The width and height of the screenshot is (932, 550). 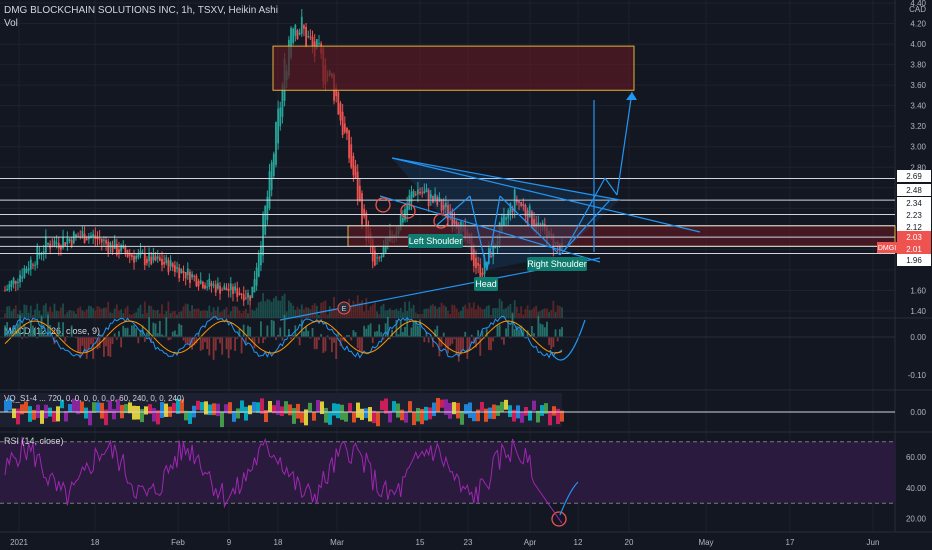 I want to click on price-level-label-6: 2.01, so click(x=914, y=249).